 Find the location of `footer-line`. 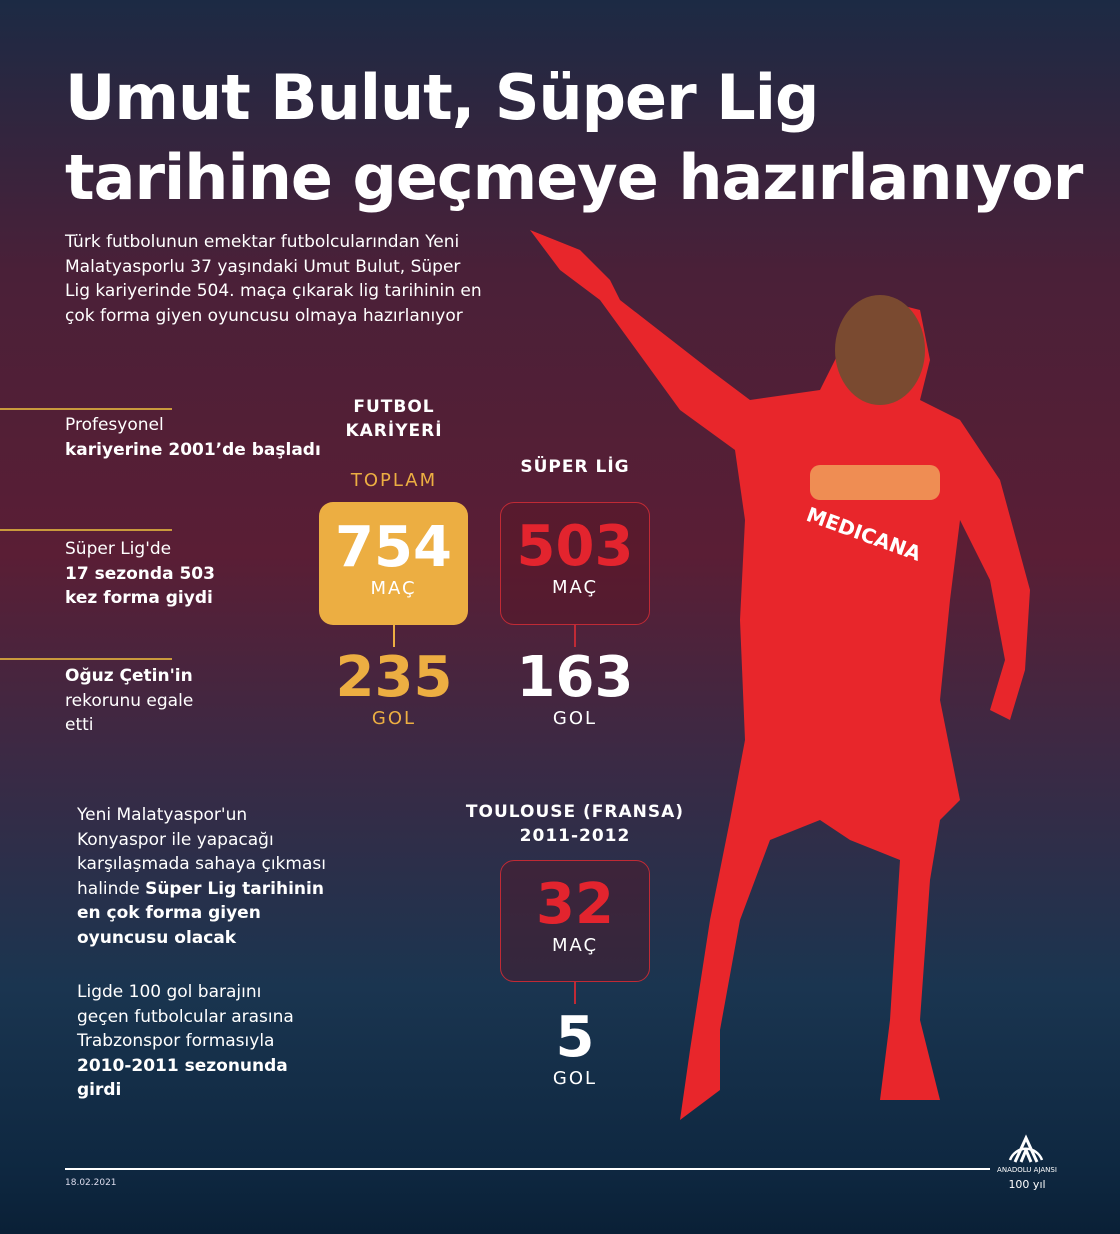

footer-line is located at coordinates (527, 1169).